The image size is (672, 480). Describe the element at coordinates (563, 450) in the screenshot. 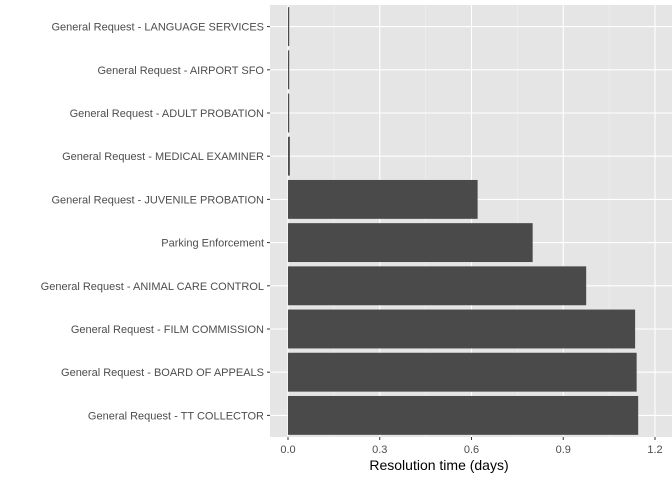

I see `x-tick-label: 0.9` at that location.